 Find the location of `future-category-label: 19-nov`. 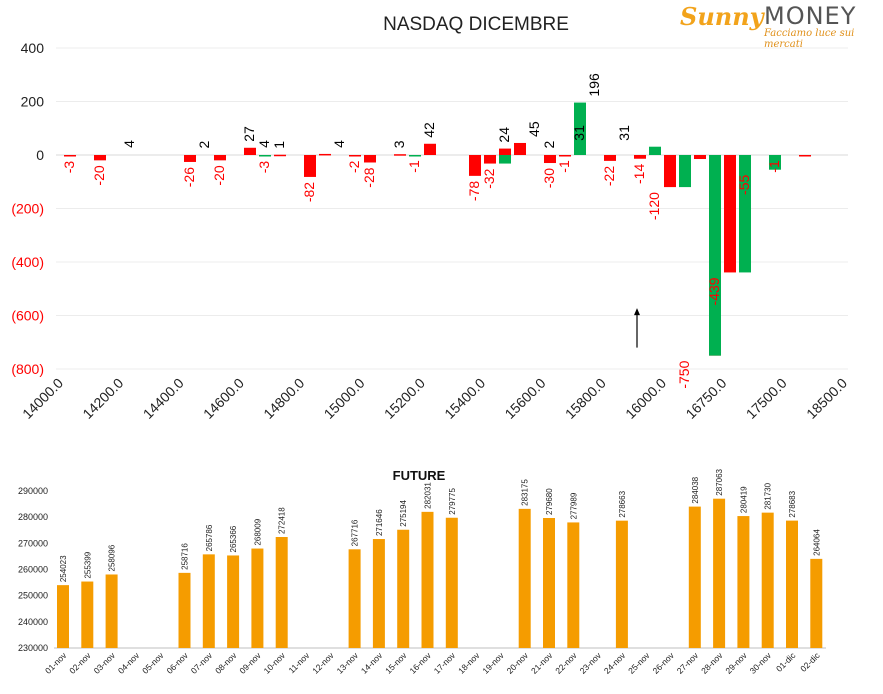

future-category-label: 19-nov is located at coordinates (493, 663).